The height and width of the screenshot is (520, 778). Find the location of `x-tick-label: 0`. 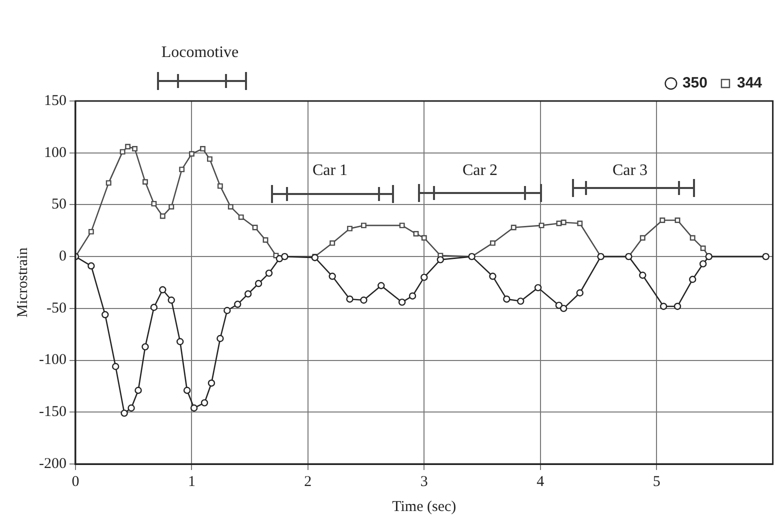

x-tick-label: 0 is located at coordinates (76, 482).